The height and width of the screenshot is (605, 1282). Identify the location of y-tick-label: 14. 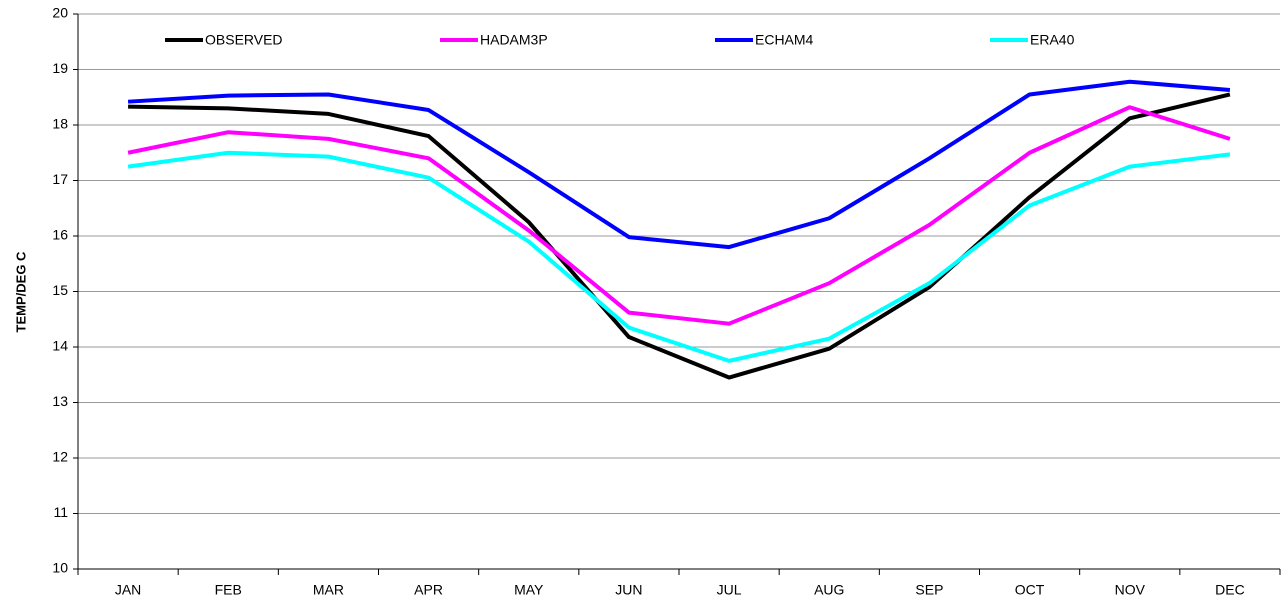
(60, 346).